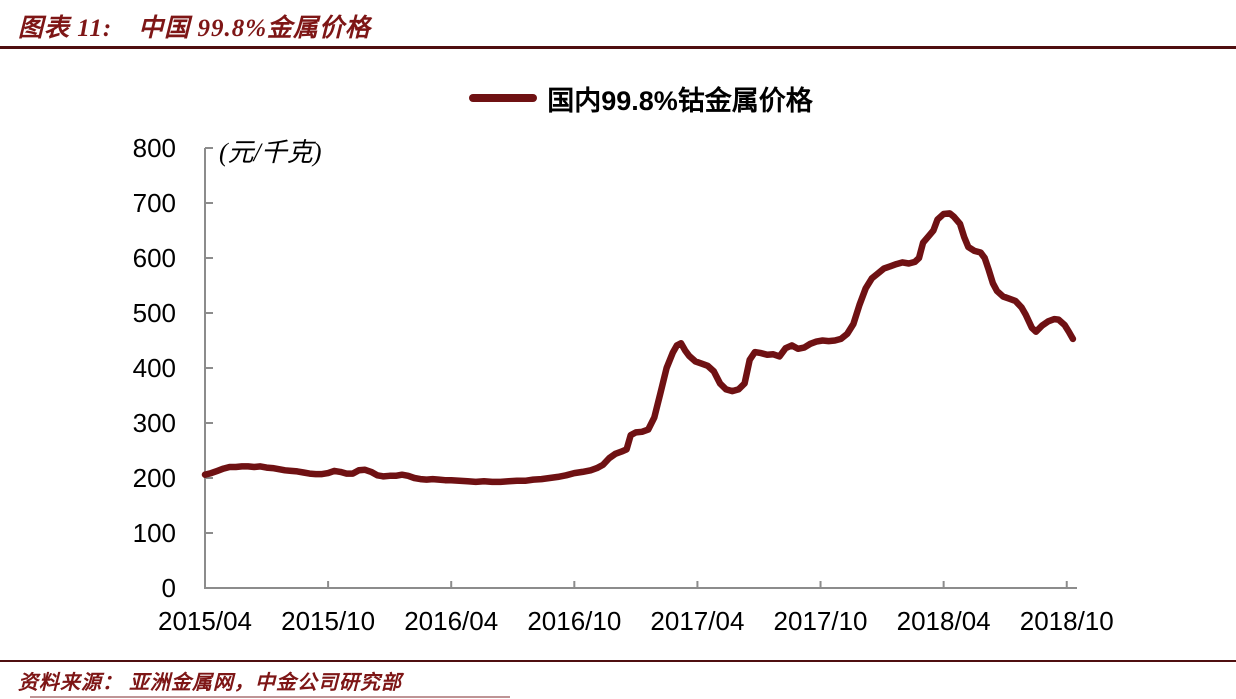 The image size is (1236, 699). What do you see at coordinates (451, 621) in the screenshot?
I see `x-axis-tick-label: 2016/04` at bounding box center [451, 621].